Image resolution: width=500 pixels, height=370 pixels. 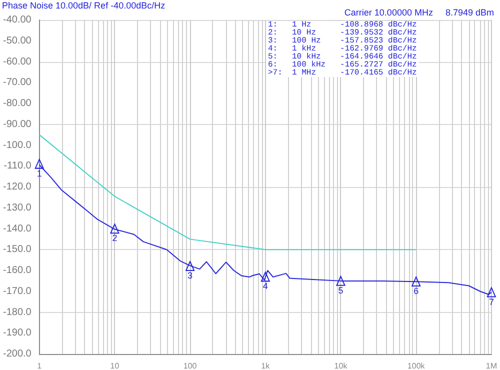 I want to click on y-tick-label: -80.00, so click(x=17, y=103).